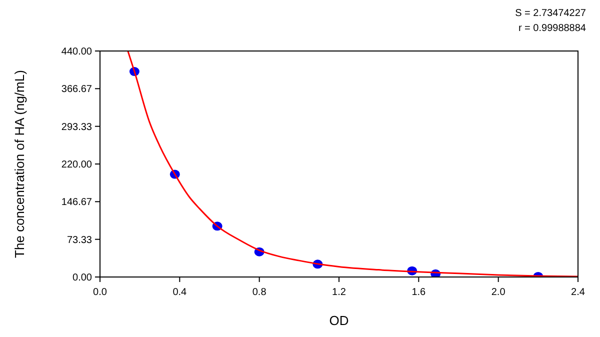 This screenshot has width=600, height=337. What do you see at coordinates (419, 292) in the screenshot?
I see `x-tick-label: 1.6` at bounding box center [419, 292].